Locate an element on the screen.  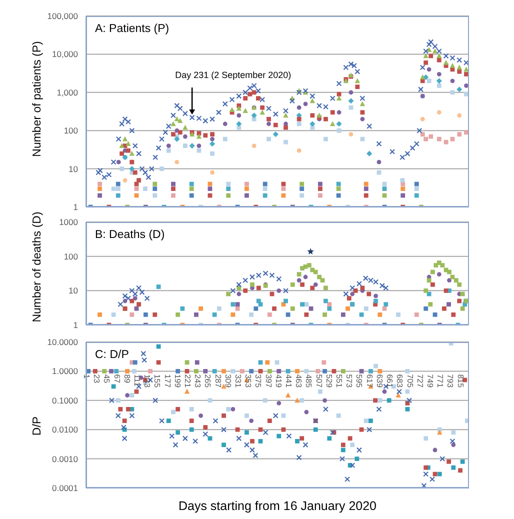
x-tick-label: 749 is located at coordinates (429, 381).